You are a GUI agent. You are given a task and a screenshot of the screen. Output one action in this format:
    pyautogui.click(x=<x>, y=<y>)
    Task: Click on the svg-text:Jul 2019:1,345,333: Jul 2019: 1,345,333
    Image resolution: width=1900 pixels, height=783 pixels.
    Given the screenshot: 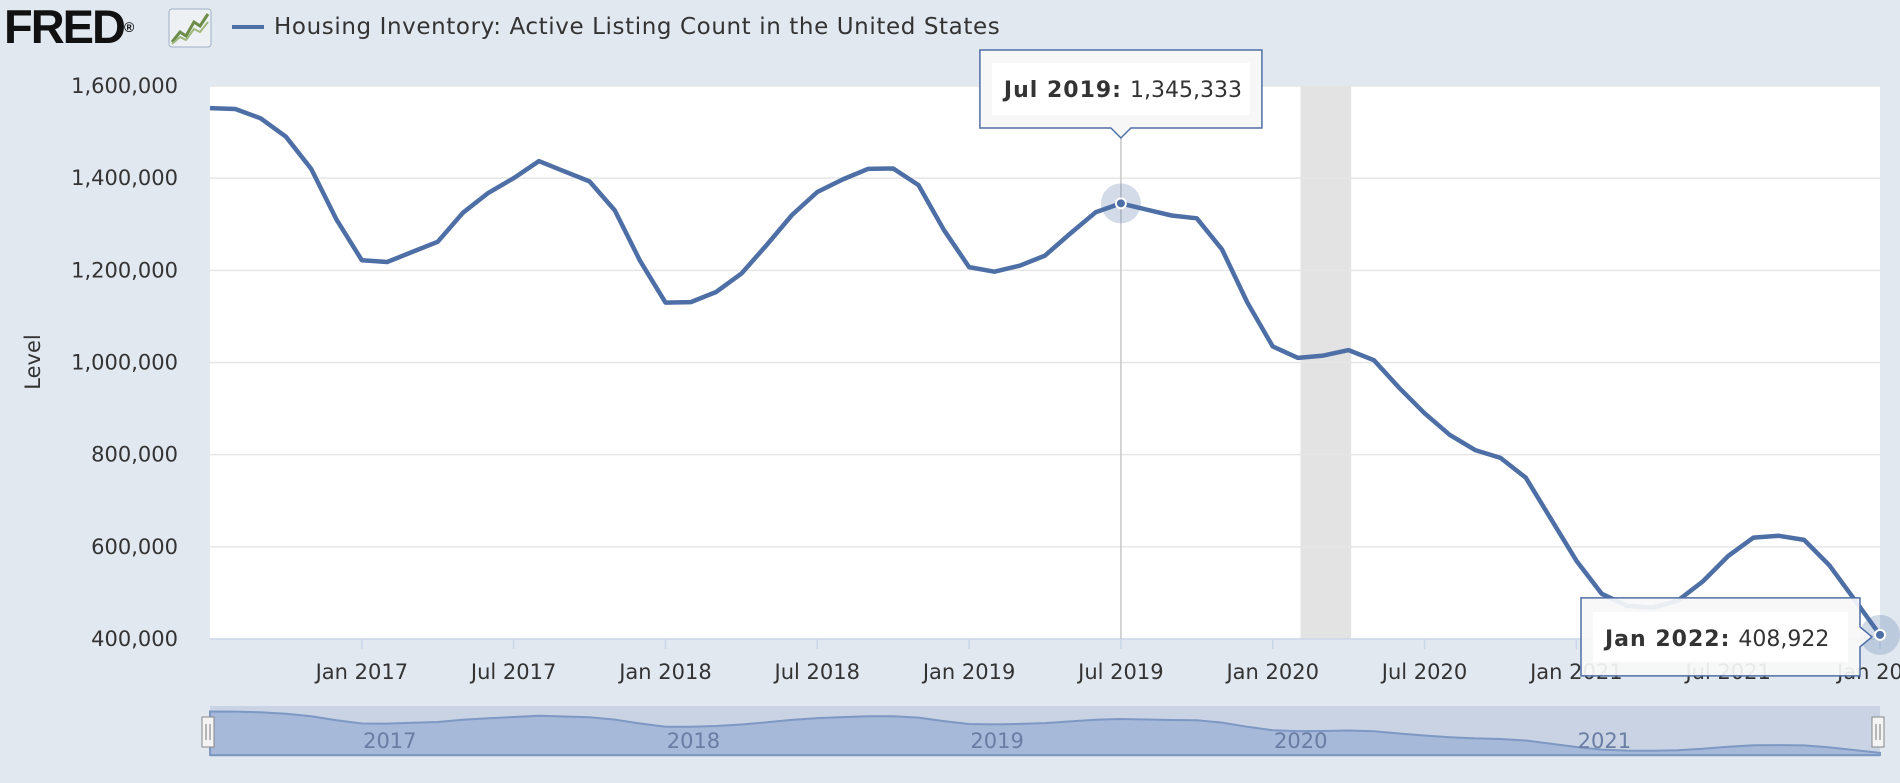 What is the action you would take?
    pyautogui.click(x=1122, y=90)
    